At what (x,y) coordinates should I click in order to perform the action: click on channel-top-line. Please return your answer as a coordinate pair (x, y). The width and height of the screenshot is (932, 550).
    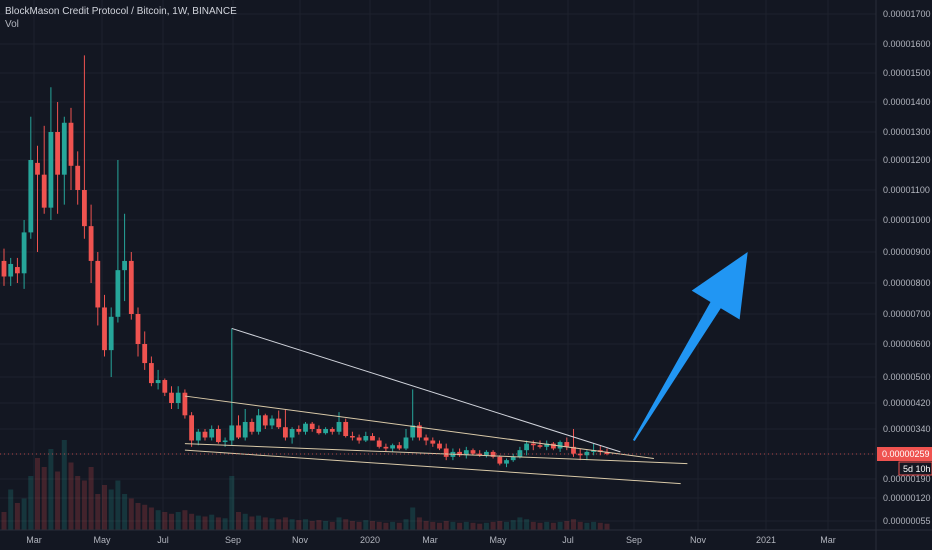
    Looking at the image, I should click on (419, 427).